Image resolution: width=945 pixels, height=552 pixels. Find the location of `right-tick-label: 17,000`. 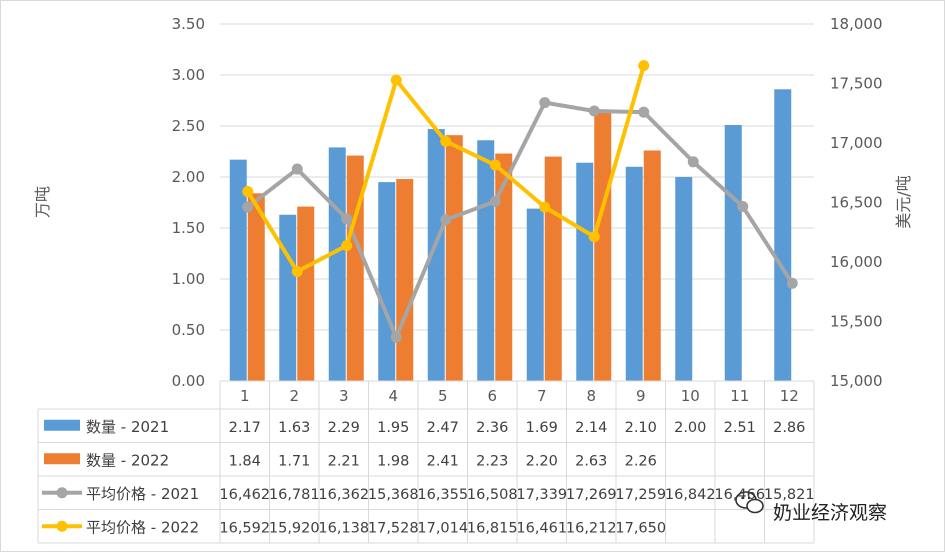

right-tick-label: 17,000 is located at coordinates (856, 143).